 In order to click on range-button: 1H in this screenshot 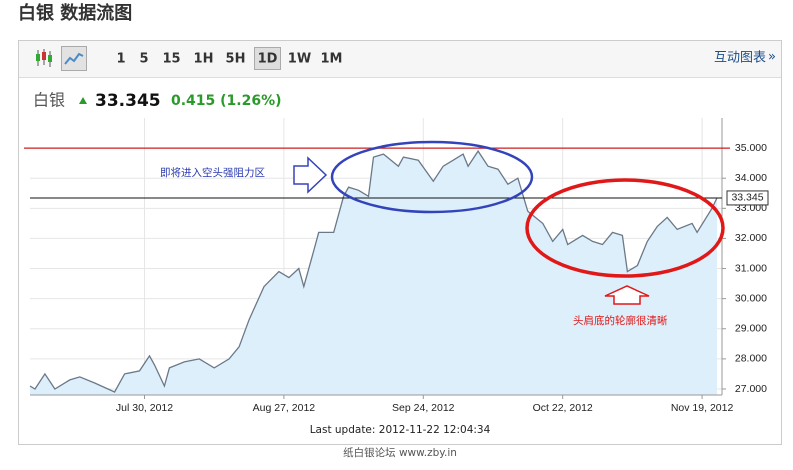, I will do `click(204, 59)`.